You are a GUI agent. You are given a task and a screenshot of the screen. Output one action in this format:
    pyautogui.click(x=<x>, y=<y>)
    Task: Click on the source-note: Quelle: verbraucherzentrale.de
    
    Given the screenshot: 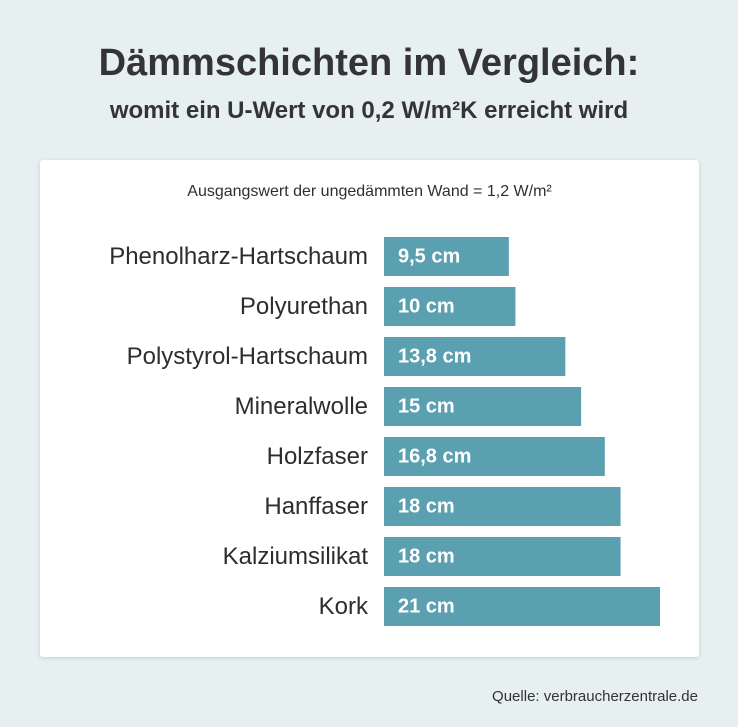 What is the action you would take?
    pyautogui.click(x=595, y=696)
    